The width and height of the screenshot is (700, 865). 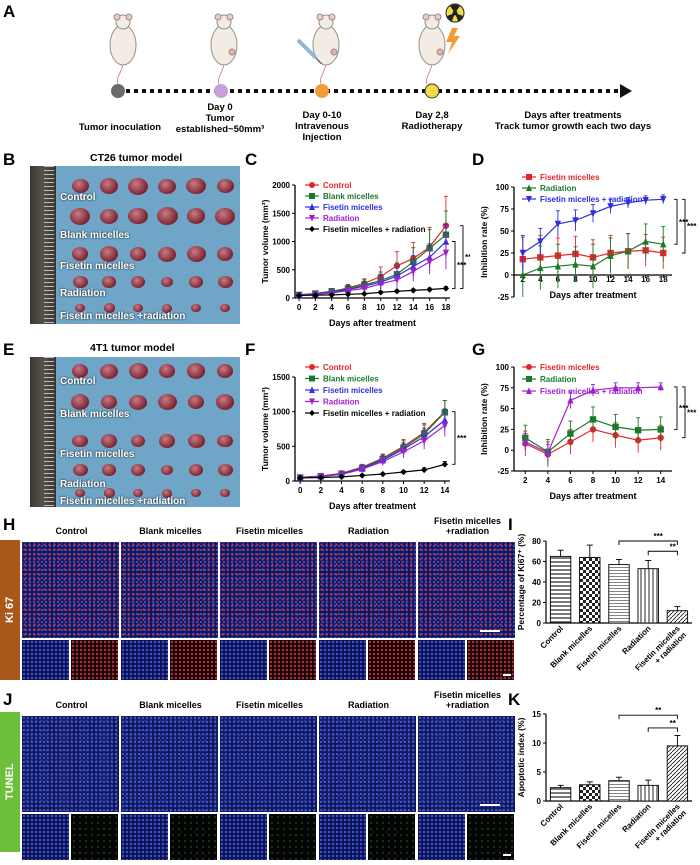 I want to click on y-tick-label: 50, so click(x=504, y=409).